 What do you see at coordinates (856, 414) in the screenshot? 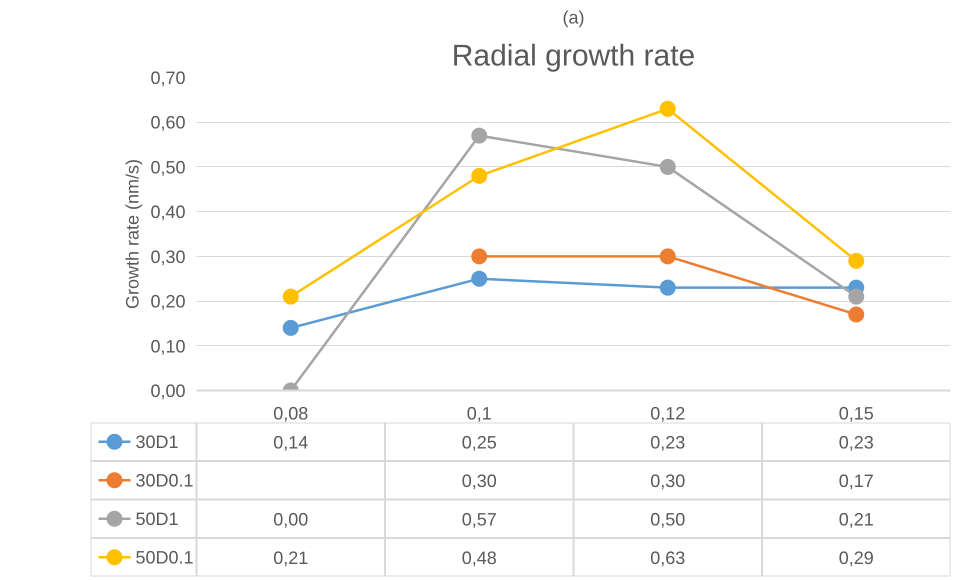
I see `x-tick-label: 0,15` at bounding box center [856, 414].